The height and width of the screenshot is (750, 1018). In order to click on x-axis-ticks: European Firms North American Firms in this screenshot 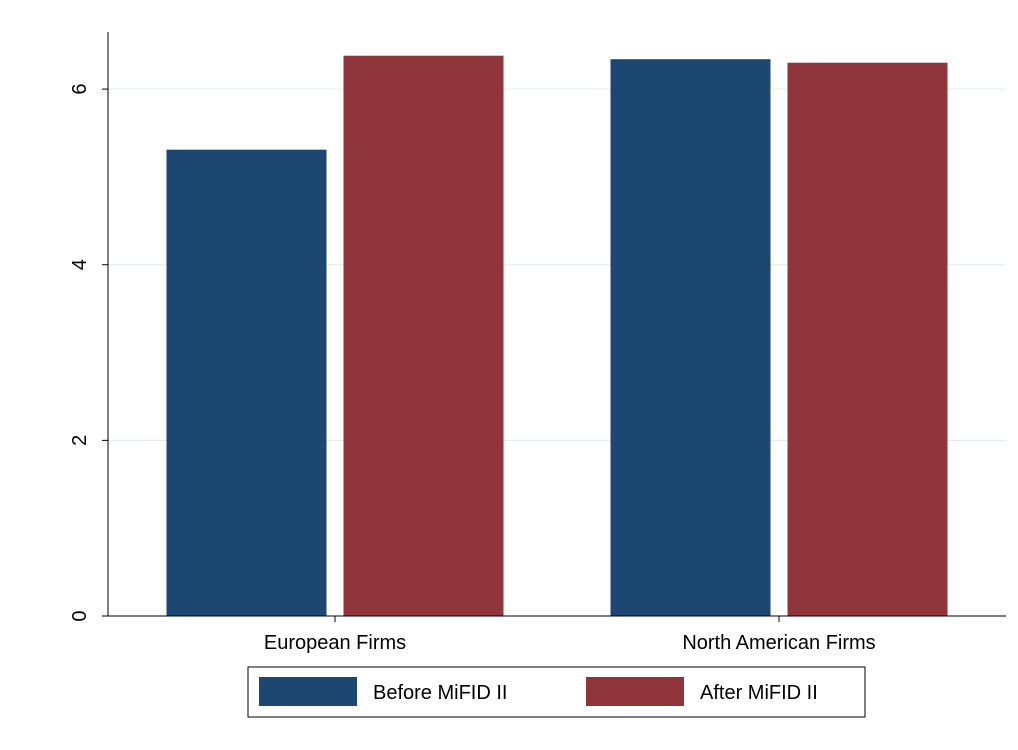, I will do `click(570, 635)`.